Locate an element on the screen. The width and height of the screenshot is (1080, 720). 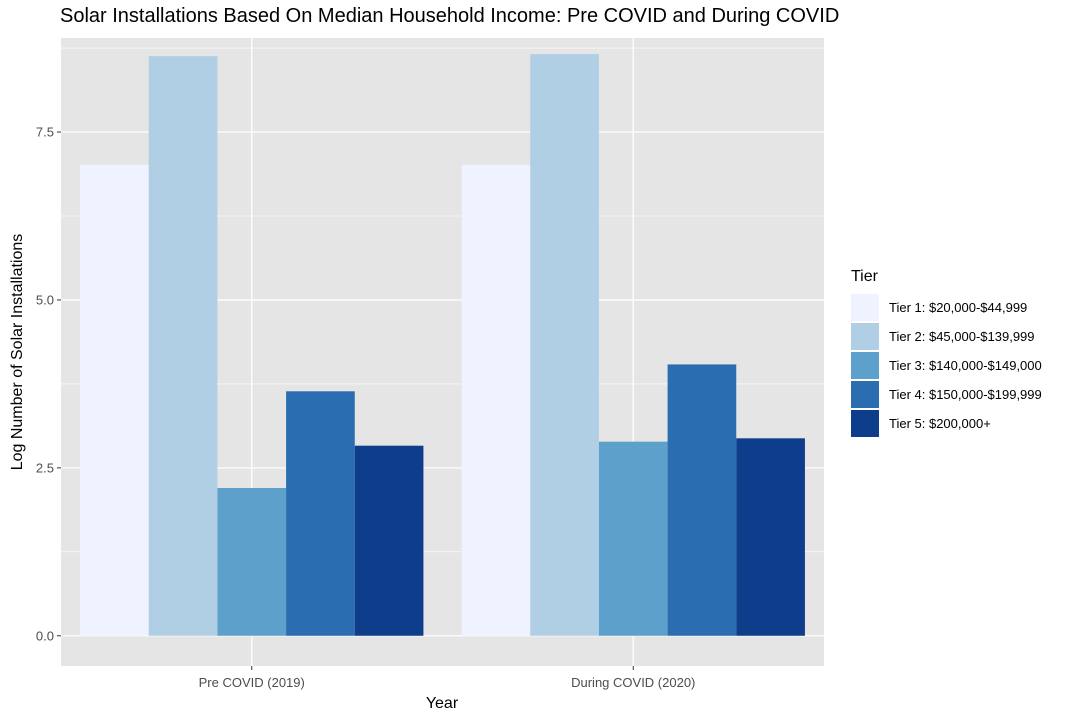
legend-item: Tier 1: $20,000-$44,999 is located at coordinates (961, 307).